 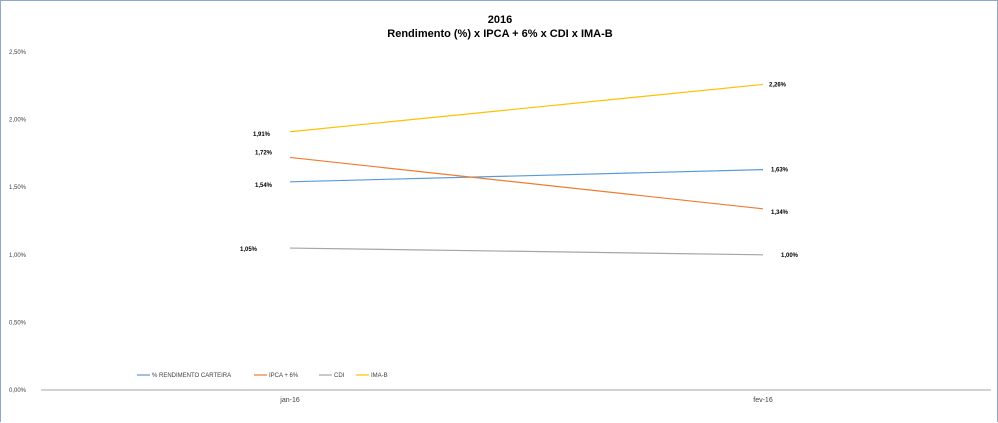 What do you see at coordinates (500, 20) in the screenshot?
I see `chart-title: 2016` at bounding box center [500, 20].